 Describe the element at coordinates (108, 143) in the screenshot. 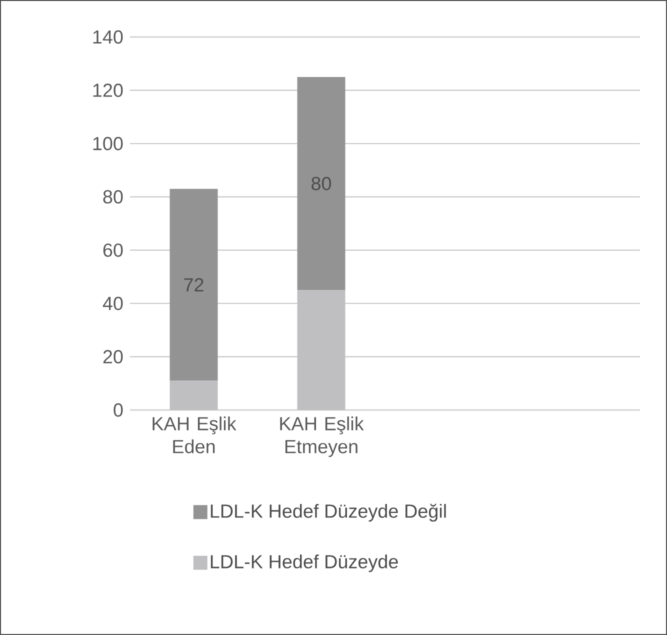

I see `y-tick-label: 100` at that location.